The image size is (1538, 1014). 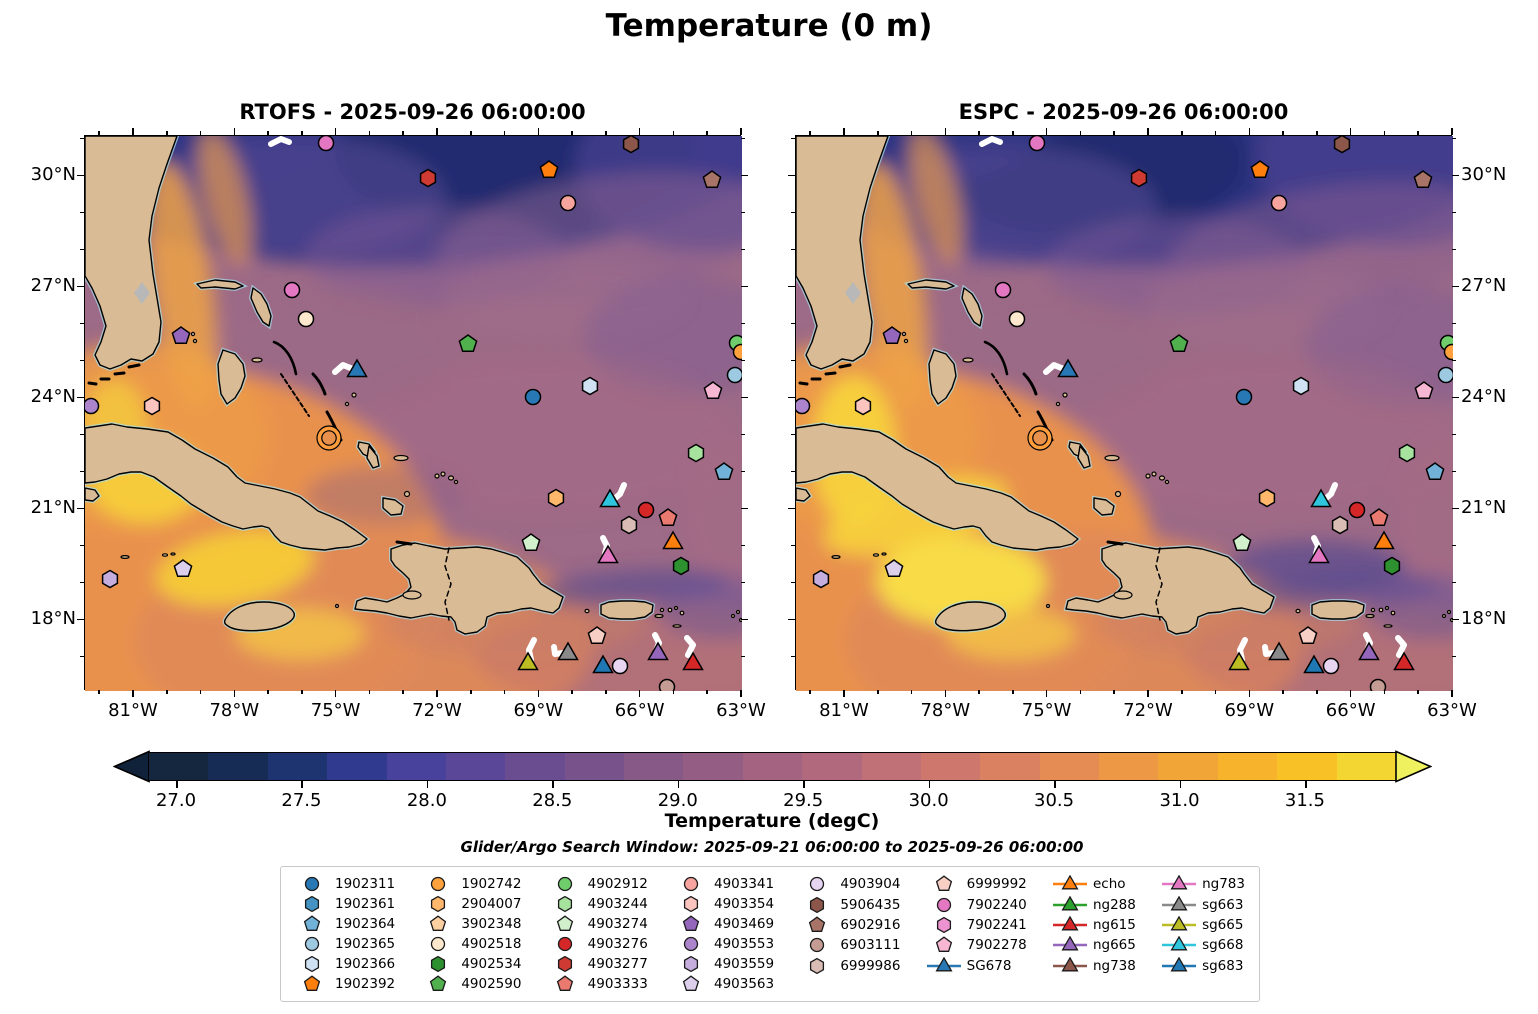 What do you see at coordinates (1093, 945) in the screenshot?
I see `legend-entry-ng665: ng665` at bounding box center [1093, 945].